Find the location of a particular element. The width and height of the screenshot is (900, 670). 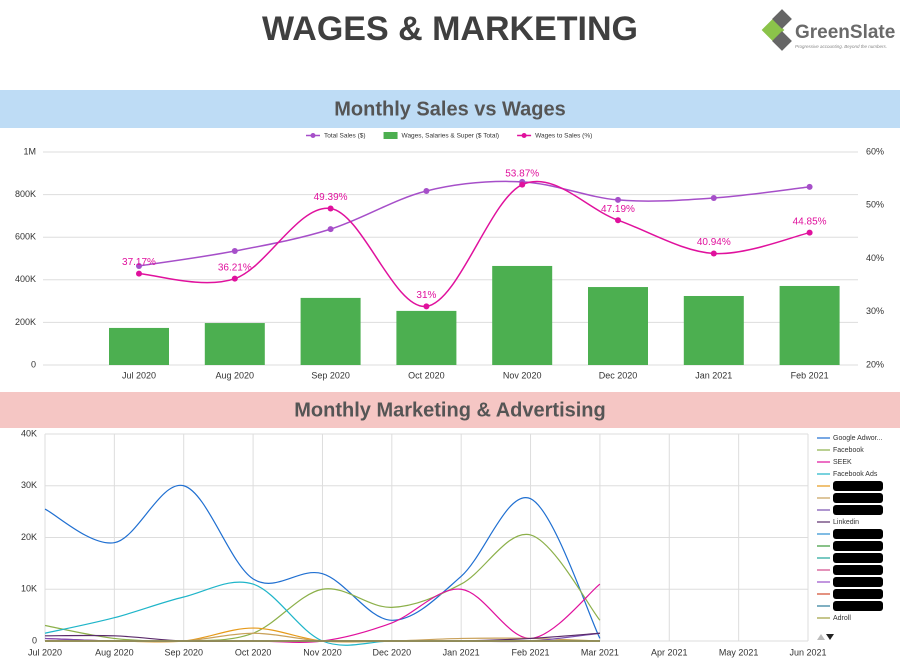

y-tick-label: 400K is located at coordinates (25, 279).